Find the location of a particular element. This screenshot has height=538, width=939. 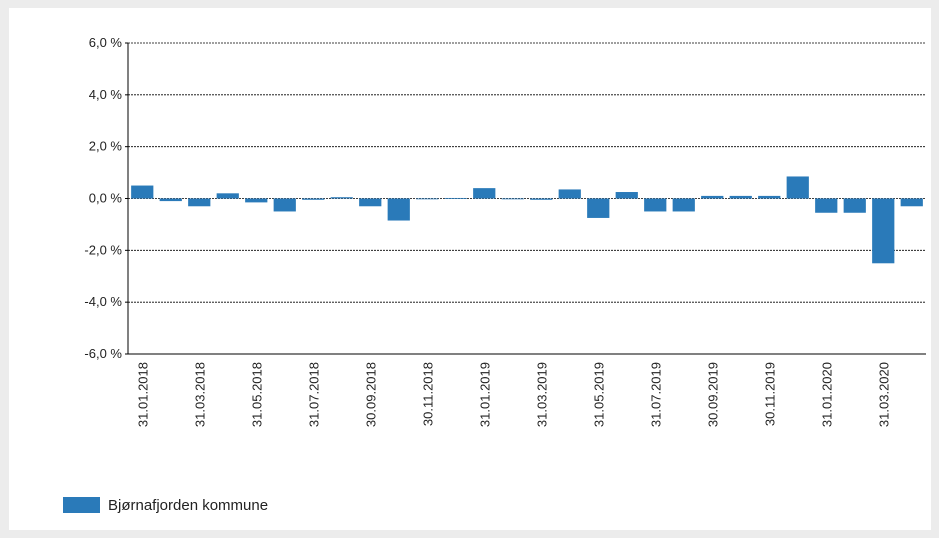

legend-swatch is located at coordinates (81, 505).